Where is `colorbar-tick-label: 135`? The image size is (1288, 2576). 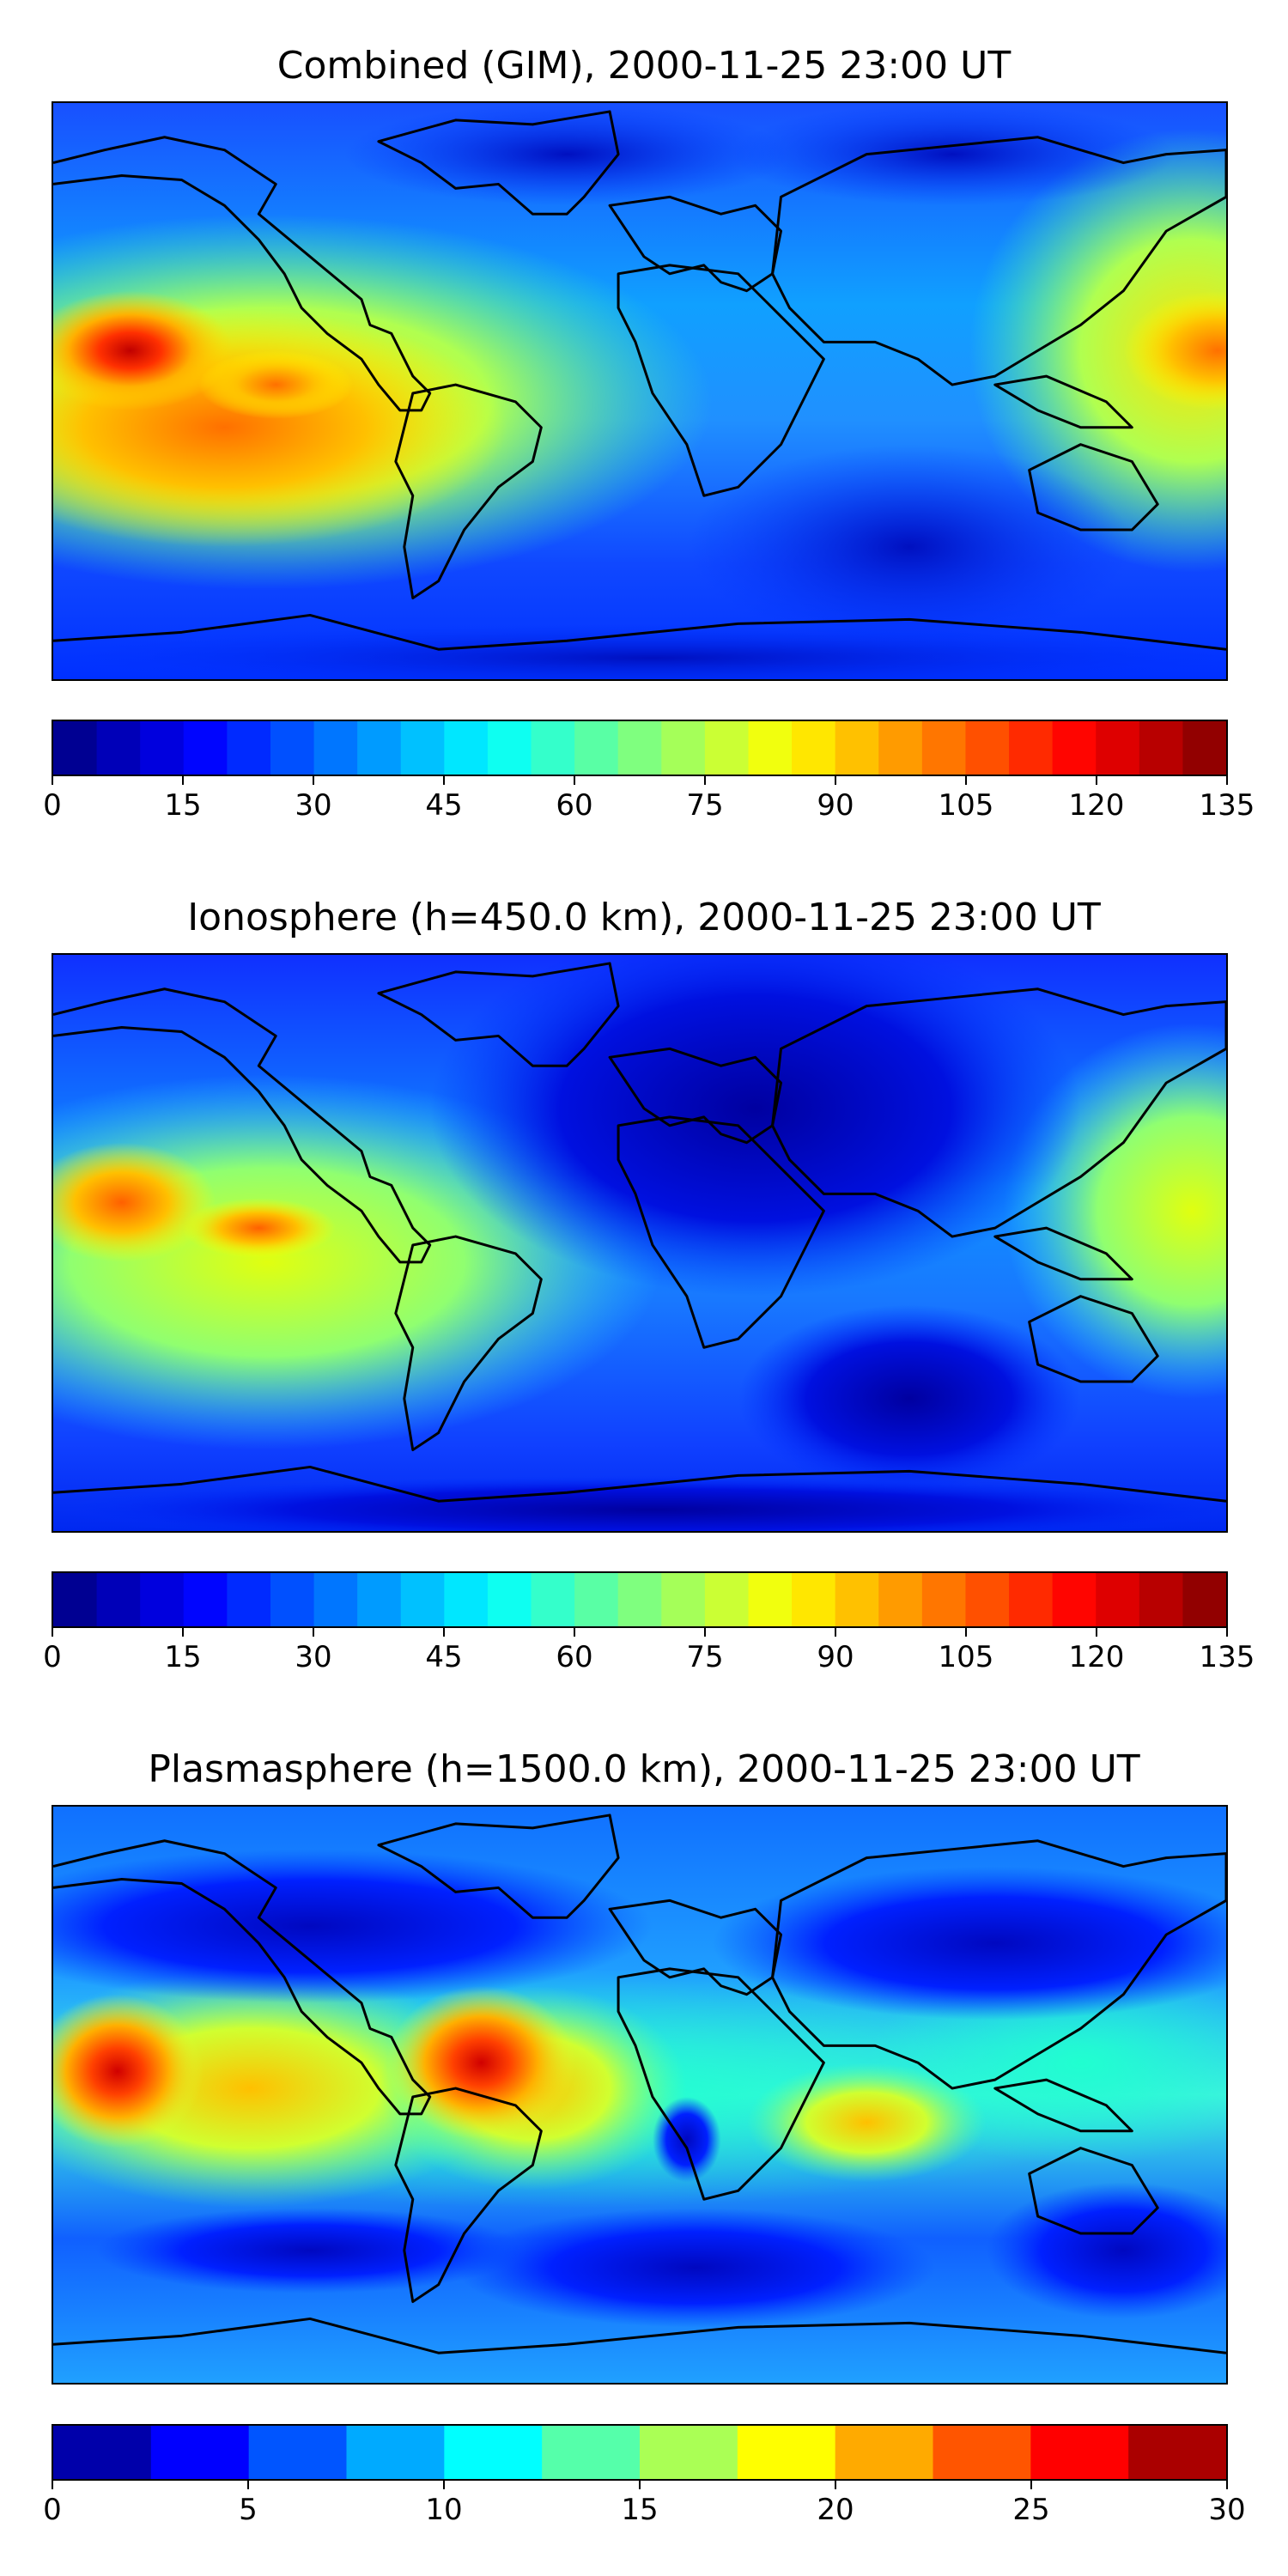 colorbar-tick-label: 135 is located at coordinates (1227, 806).